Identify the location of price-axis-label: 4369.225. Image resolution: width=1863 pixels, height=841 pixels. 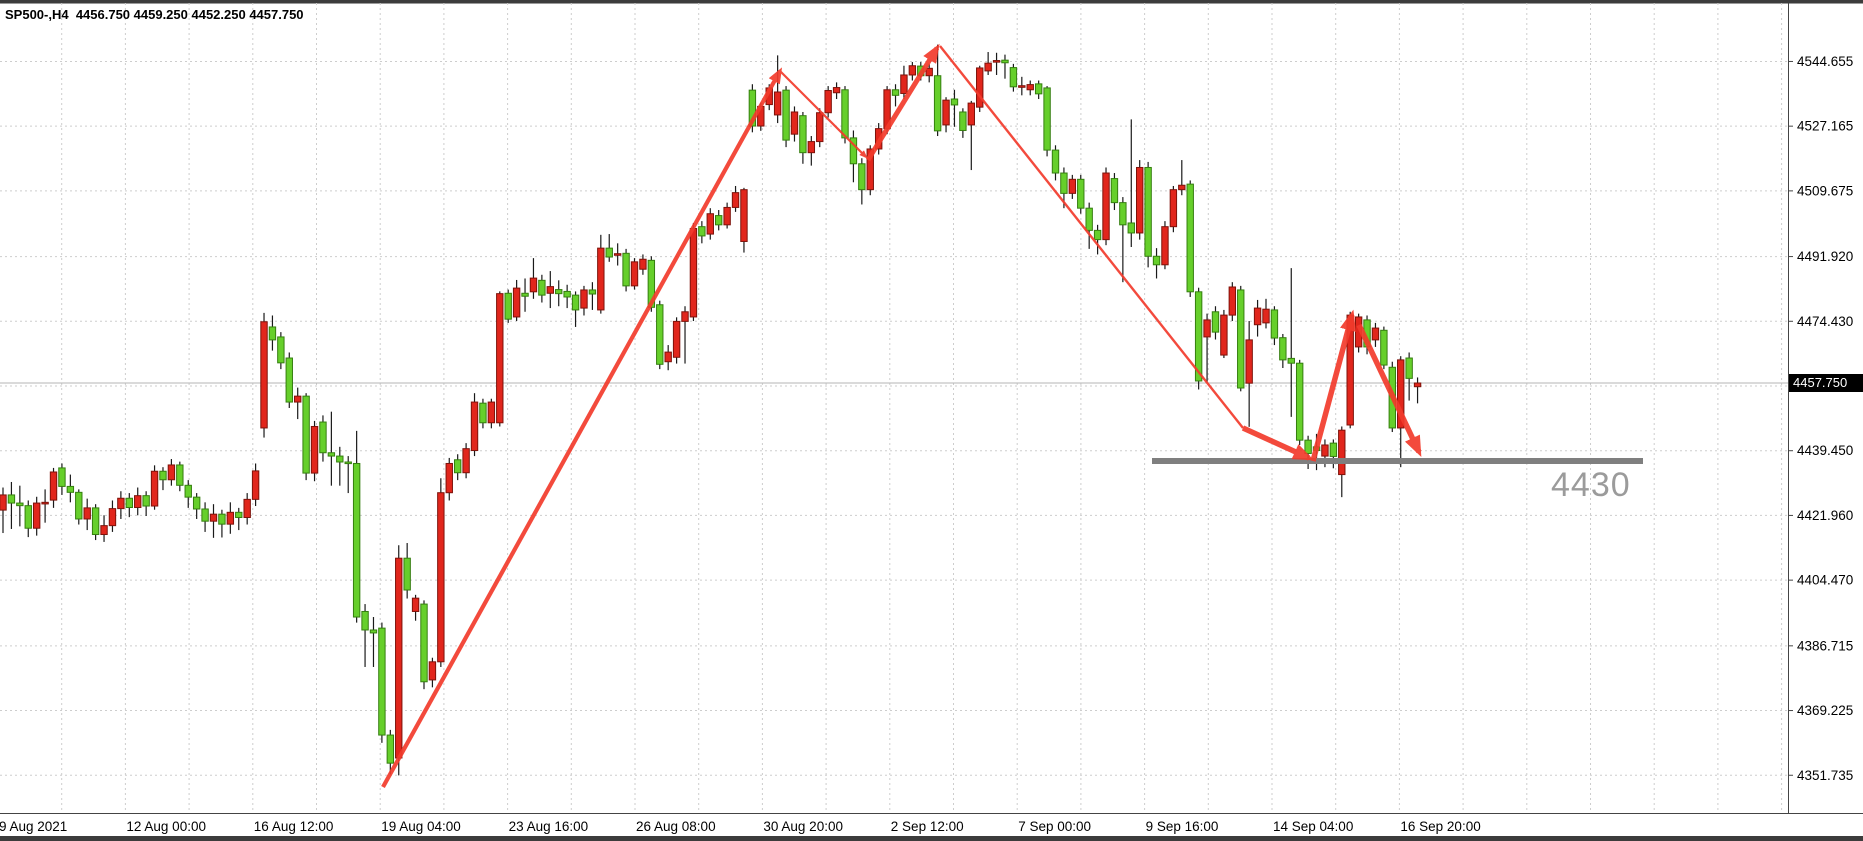
(1825, 710).